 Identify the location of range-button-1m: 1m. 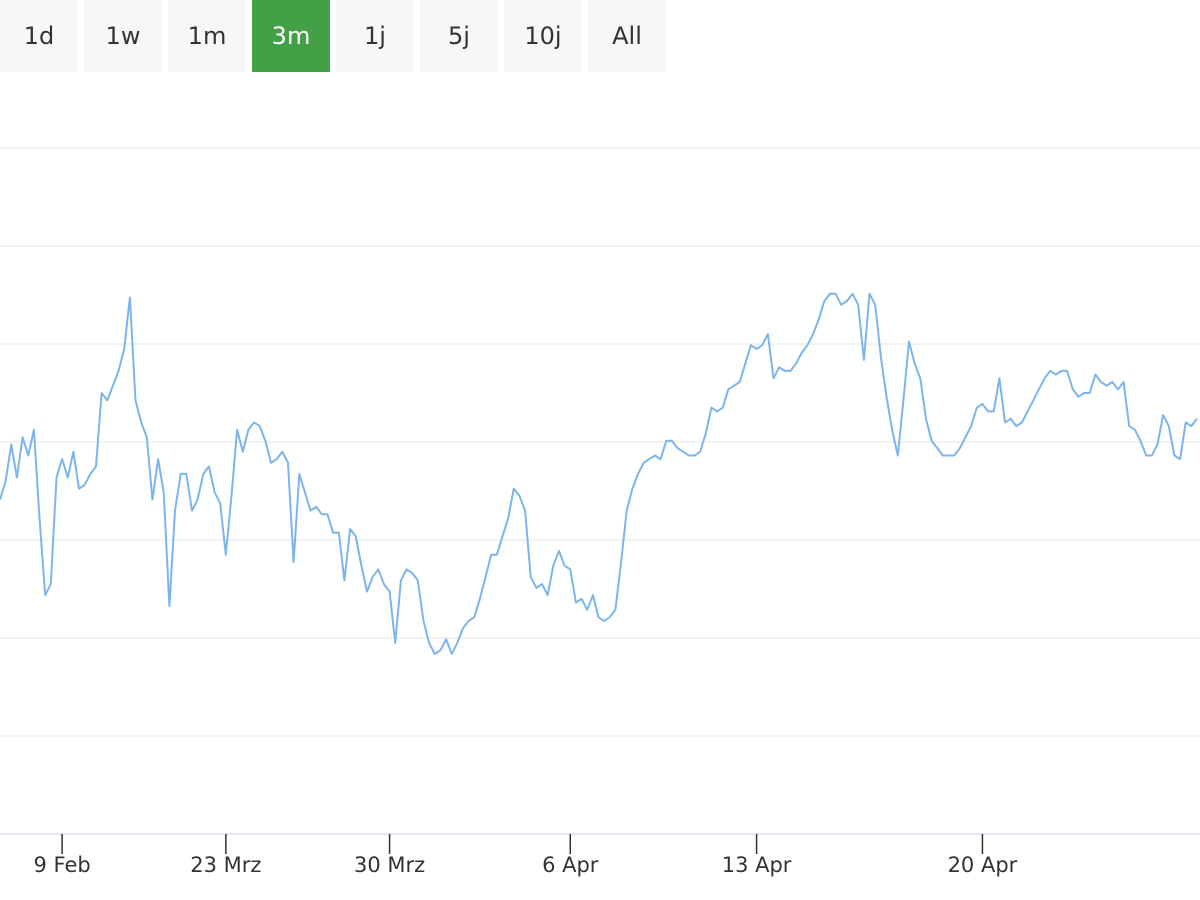
(207, 36).